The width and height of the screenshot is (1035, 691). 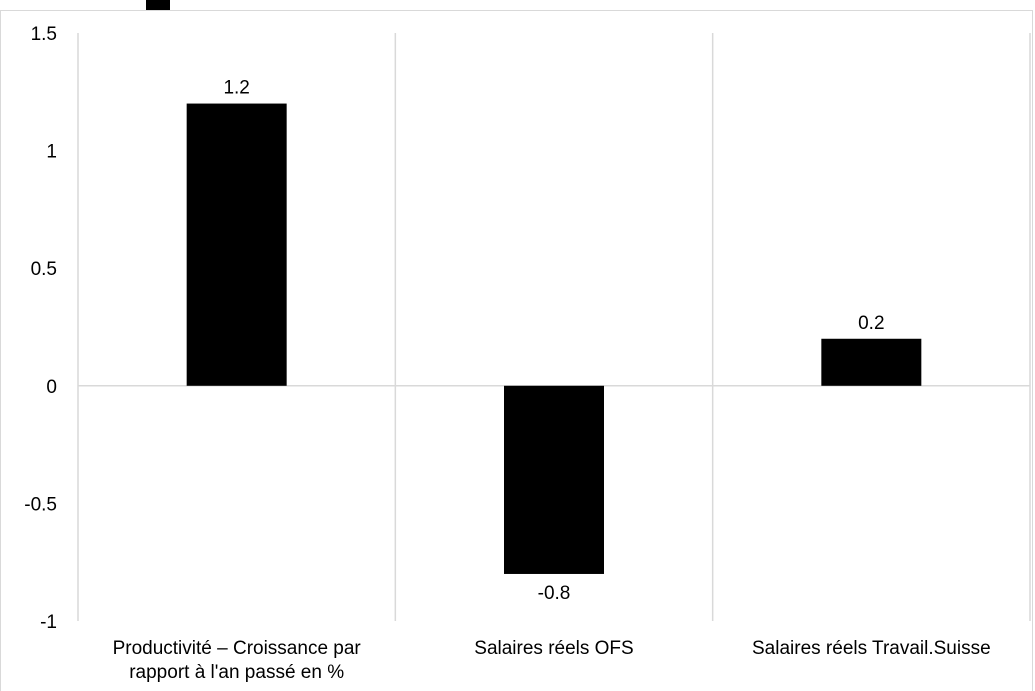 What do you see at coordinates (51, 152) in the screenshot?
I see `y-tick-label: 1` at bounding box center [51, 152].